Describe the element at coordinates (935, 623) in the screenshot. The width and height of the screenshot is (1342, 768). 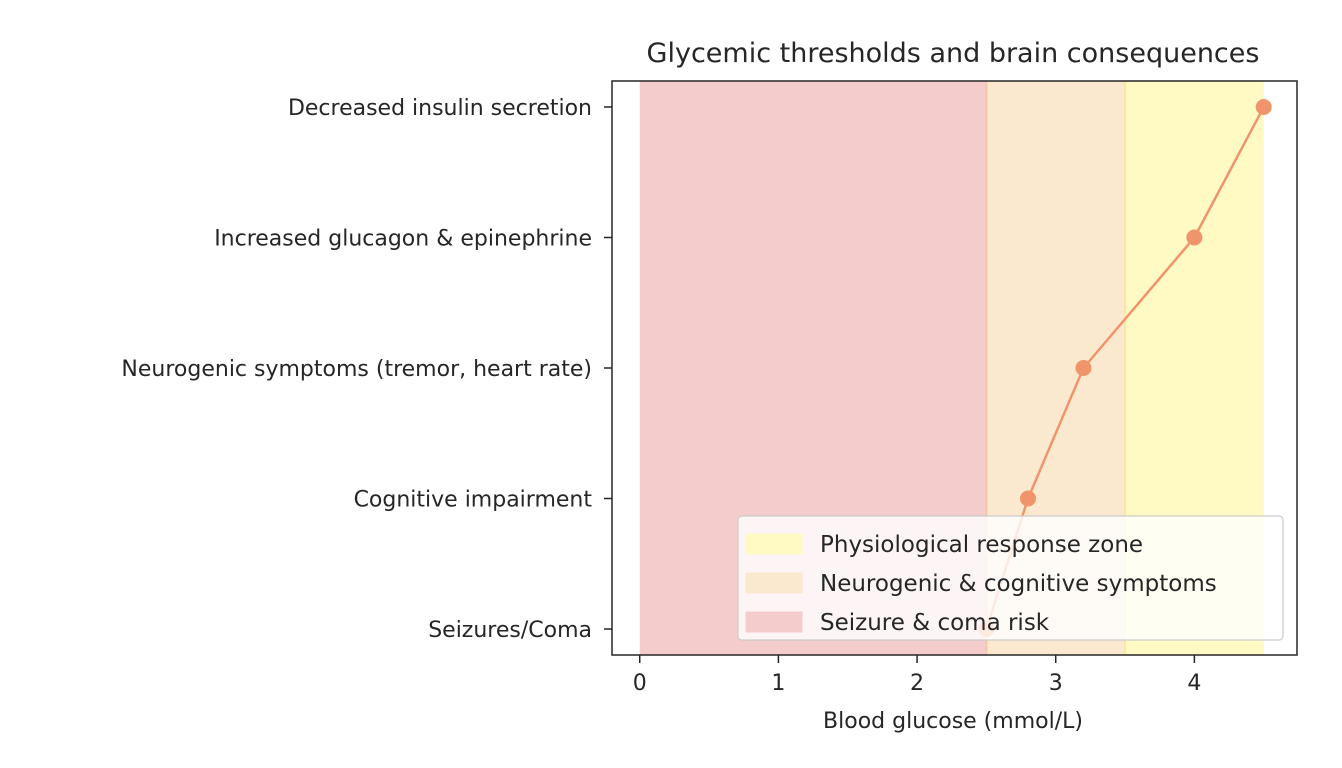
I see `legend-label-2: Seizure & coma risk` at that location.